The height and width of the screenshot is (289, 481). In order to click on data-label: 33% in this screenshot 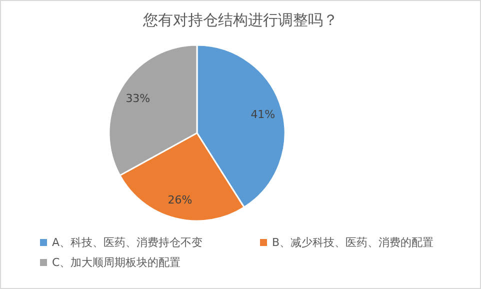, I will do `click(138, 99)`.